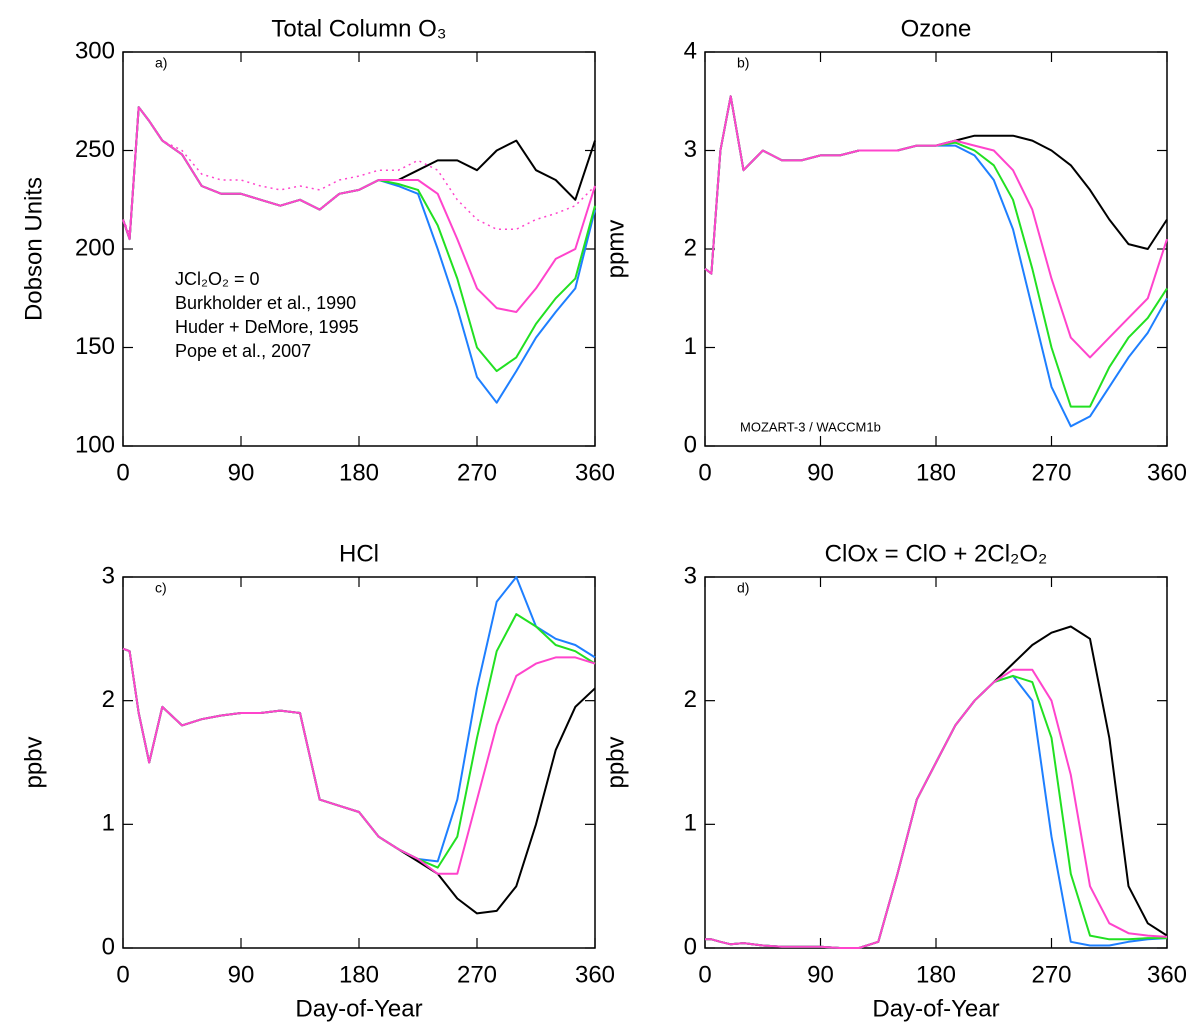 The width and height of the screenshot is (1198, 1027). I want to click on panel-title: Total Column O₃, so click(358, 28).